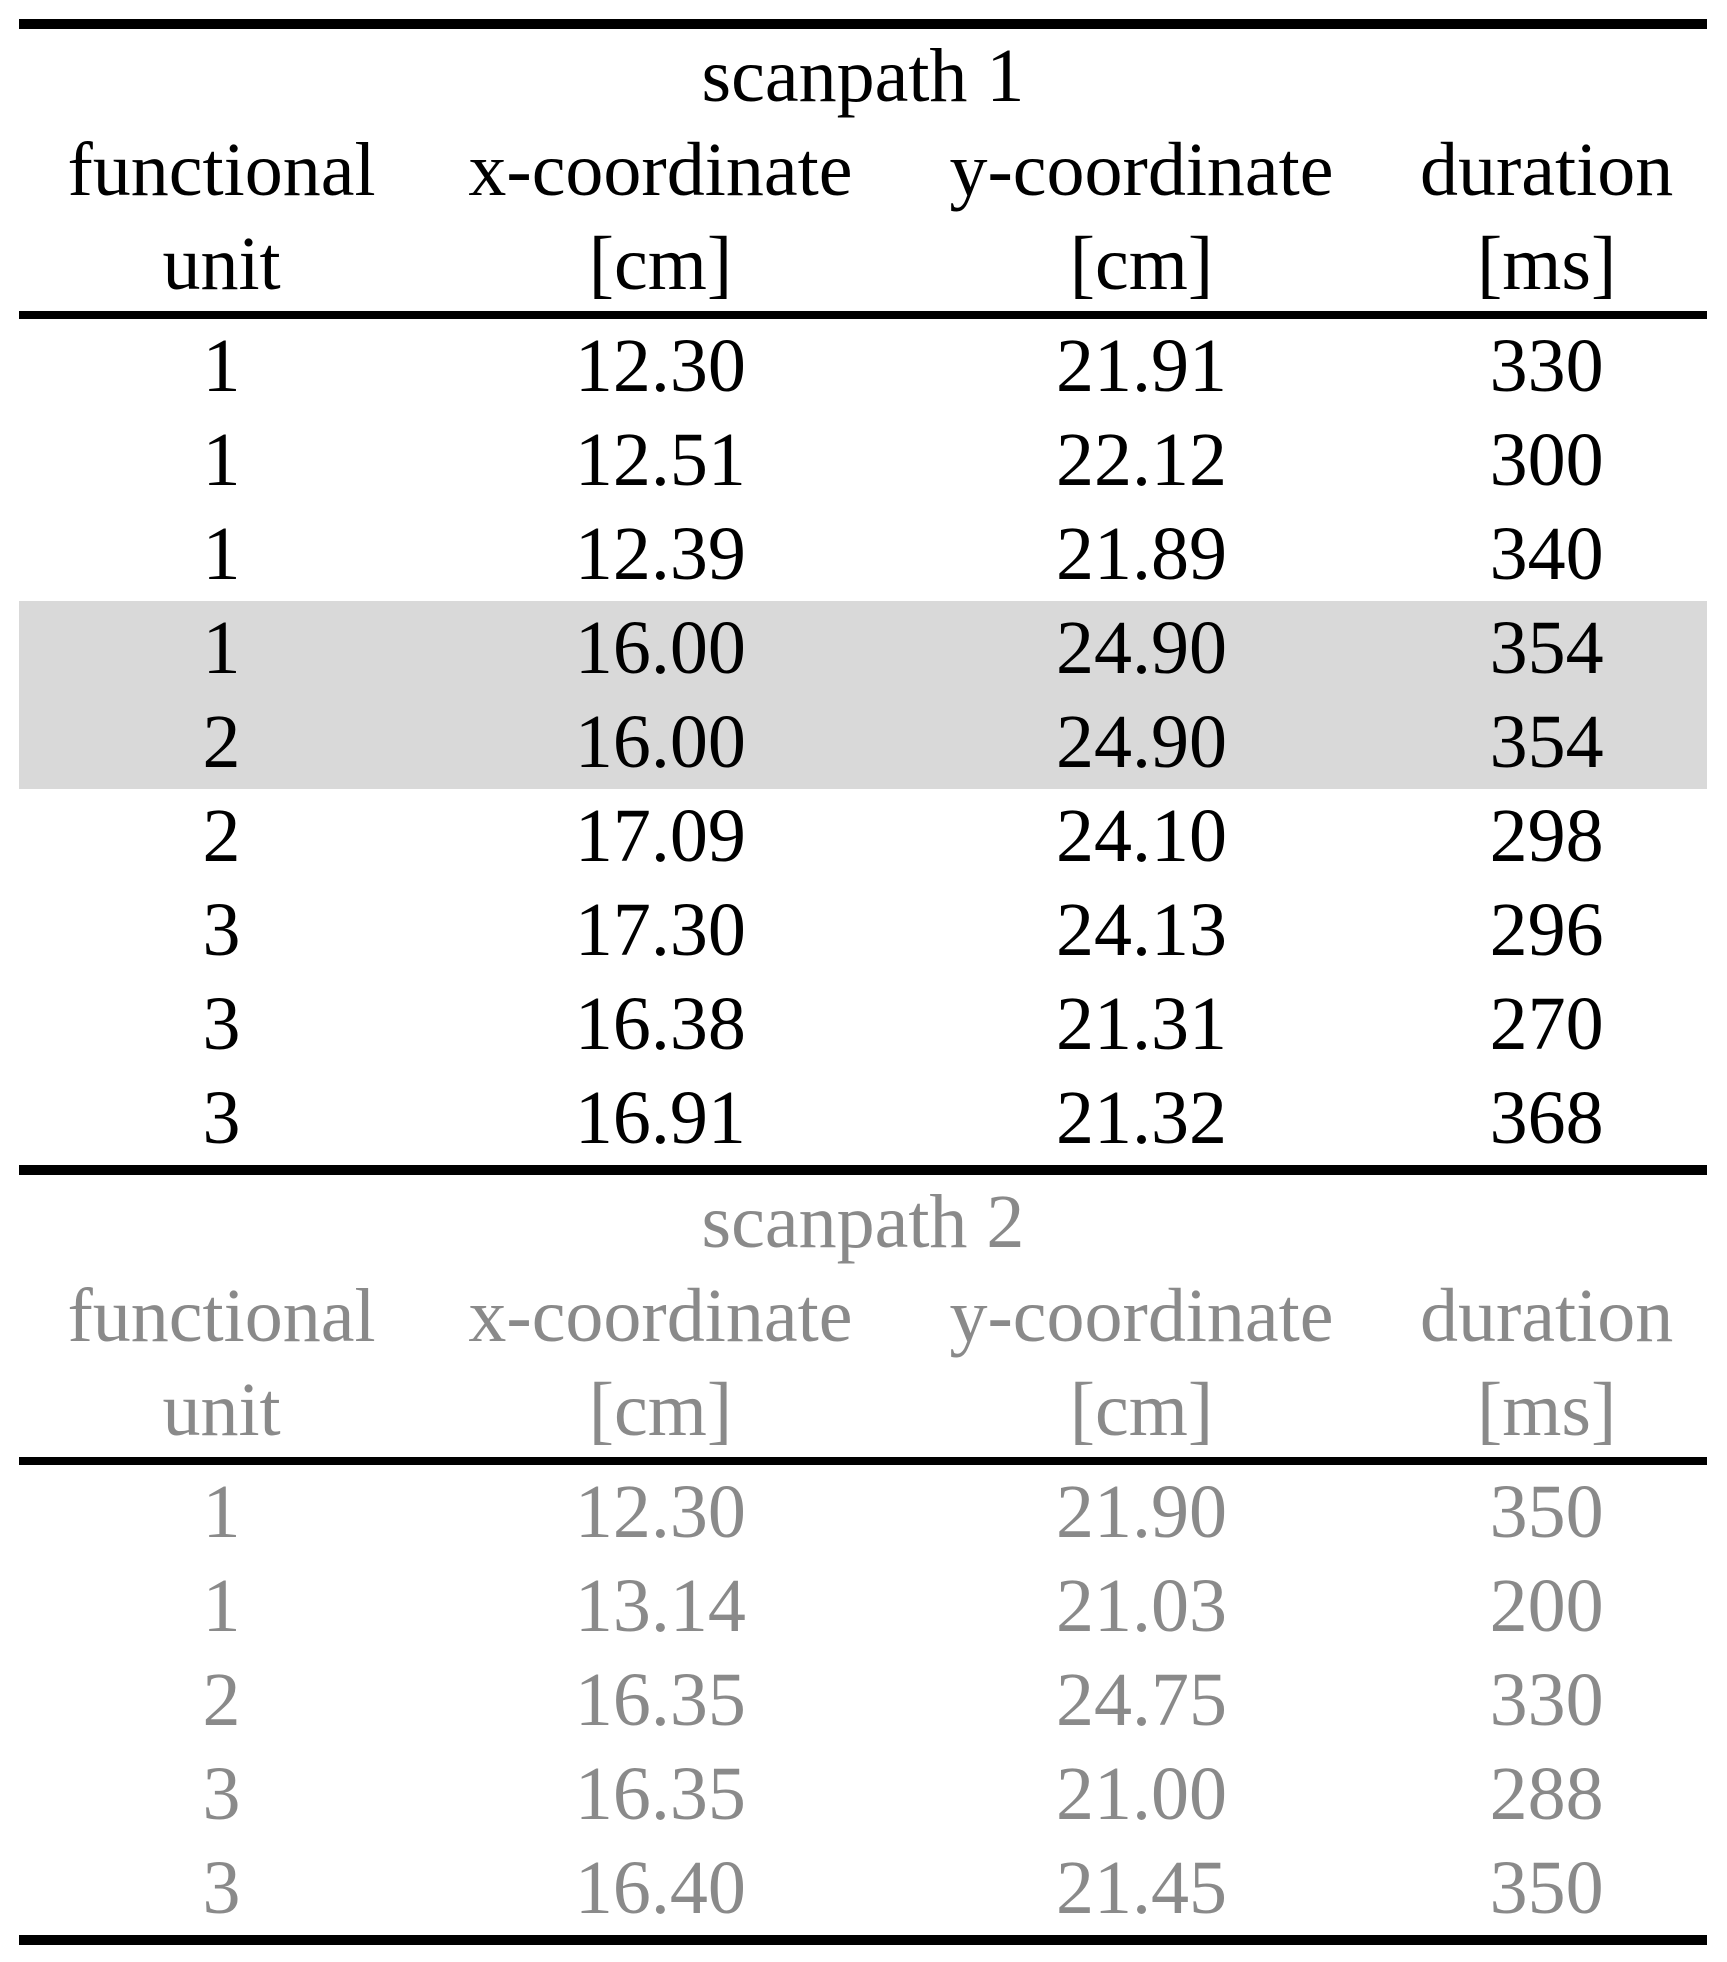 This screenshot has height=1962, width=1727. Describe the element at coordinates (1546, 836) in the screenshot. I see `cell-duration: 298` at that location.